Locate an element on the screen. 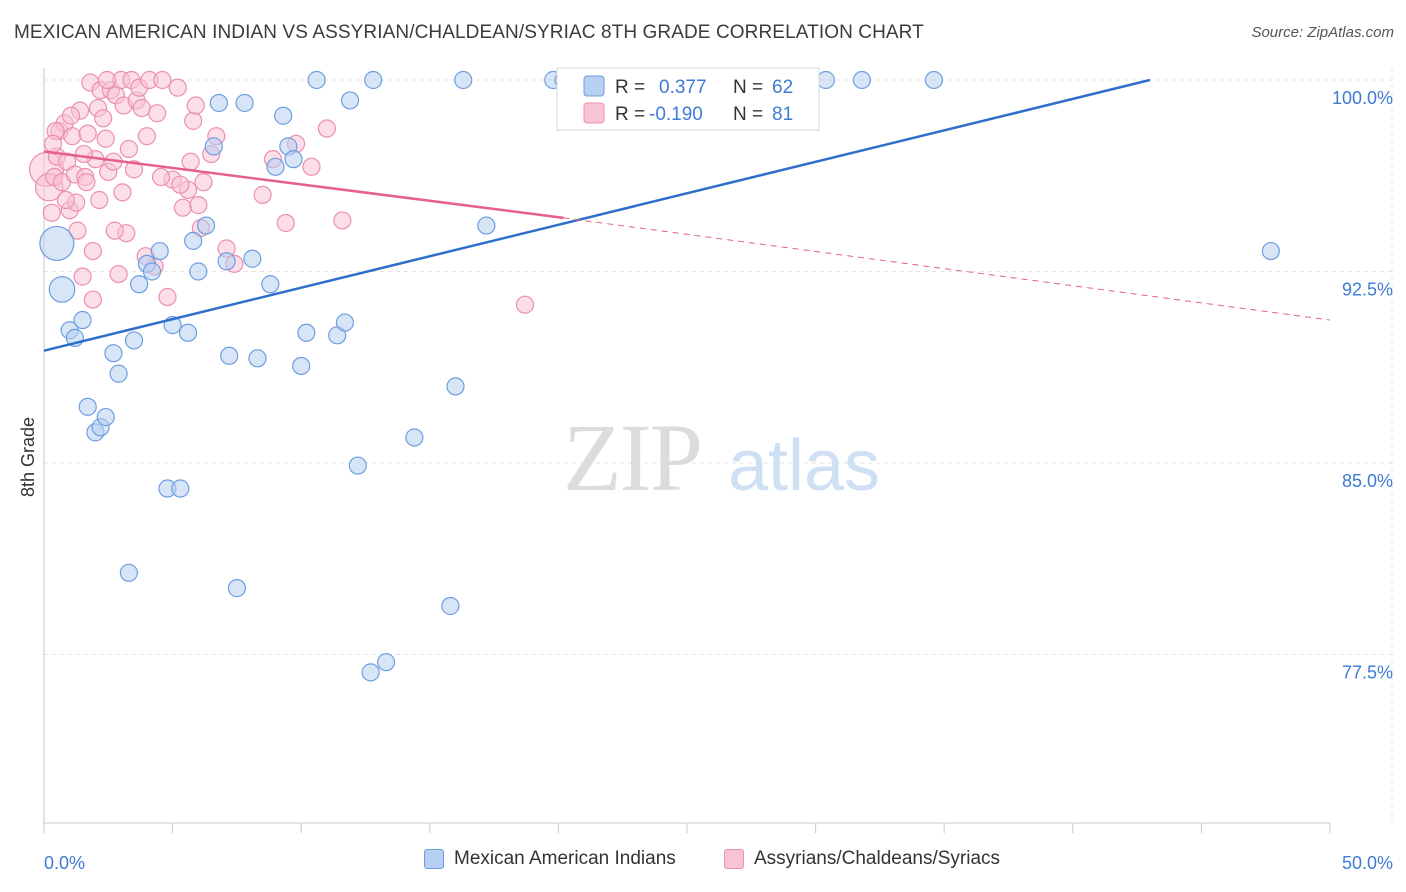  legend-n-value-2: 81 is located at coordinates (782, 114).